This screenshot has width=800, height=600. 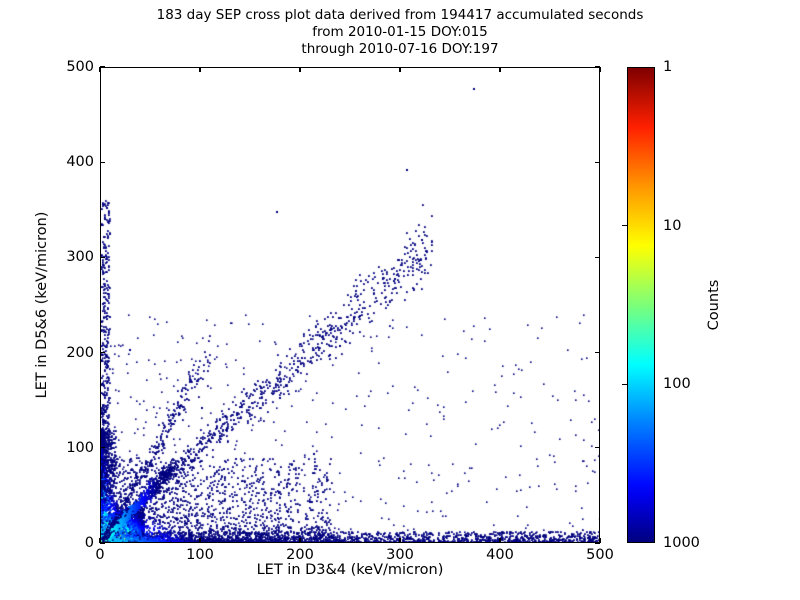 What do you see at coordinates (668, 67) in the screenshot?
I see `colorbar-tick-label: 1` at bounding box center [668, 67].